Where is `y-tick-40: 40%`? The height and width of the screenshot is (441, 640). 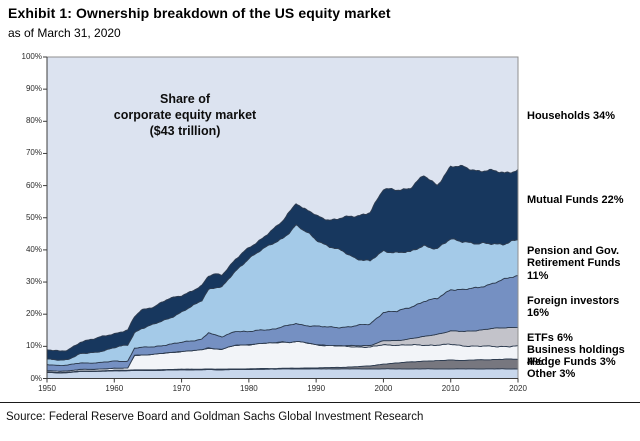
y-tick-40: 40% is located at coordinates (33, 249).